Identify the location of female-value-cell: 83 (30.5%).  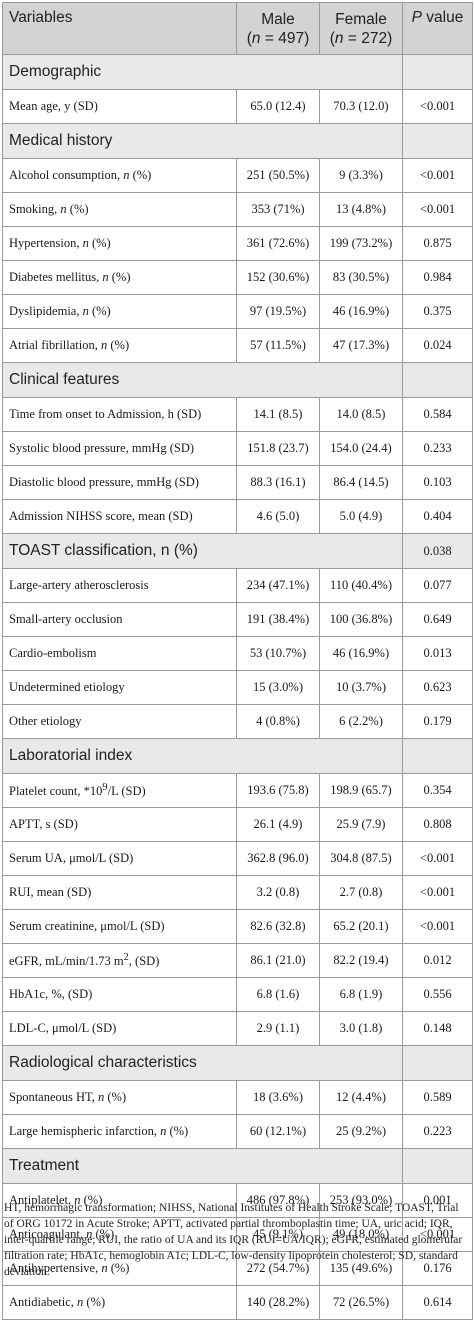
(361, 277).